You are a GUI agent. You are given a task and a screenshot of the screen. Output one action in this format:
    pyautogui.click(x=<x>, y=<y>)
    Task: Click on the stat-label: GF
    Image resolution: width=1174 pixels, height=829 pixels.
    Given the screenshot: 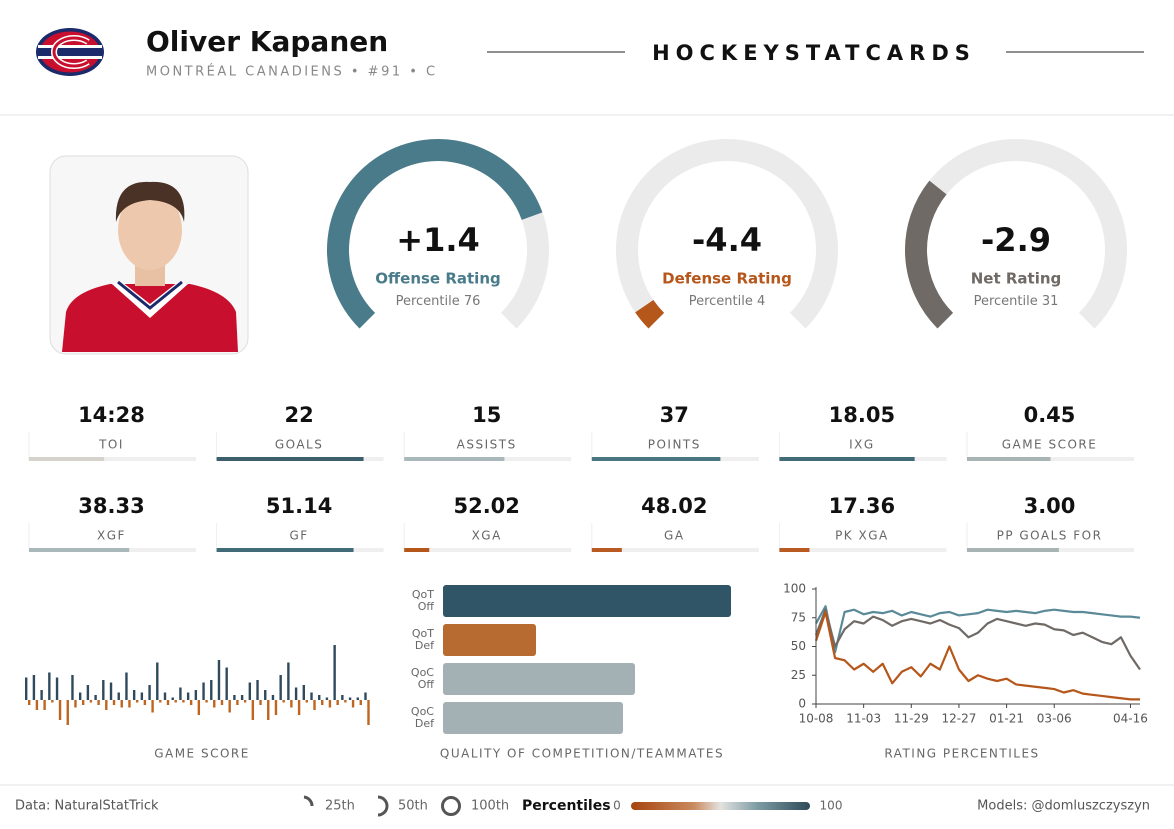 What is the action you would take?
    pyautogui.click(x=298, y=536)
    